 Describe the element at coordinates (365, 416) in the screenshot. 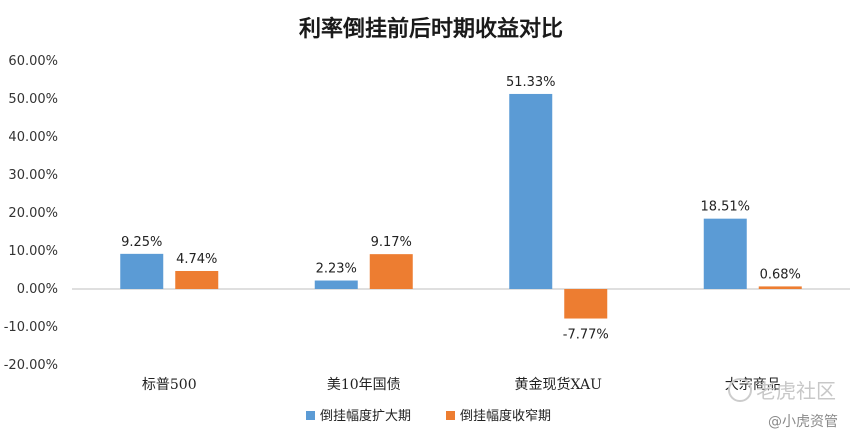

I see `legend-label-series-1: 倒挂幅度扩大期` at that location.